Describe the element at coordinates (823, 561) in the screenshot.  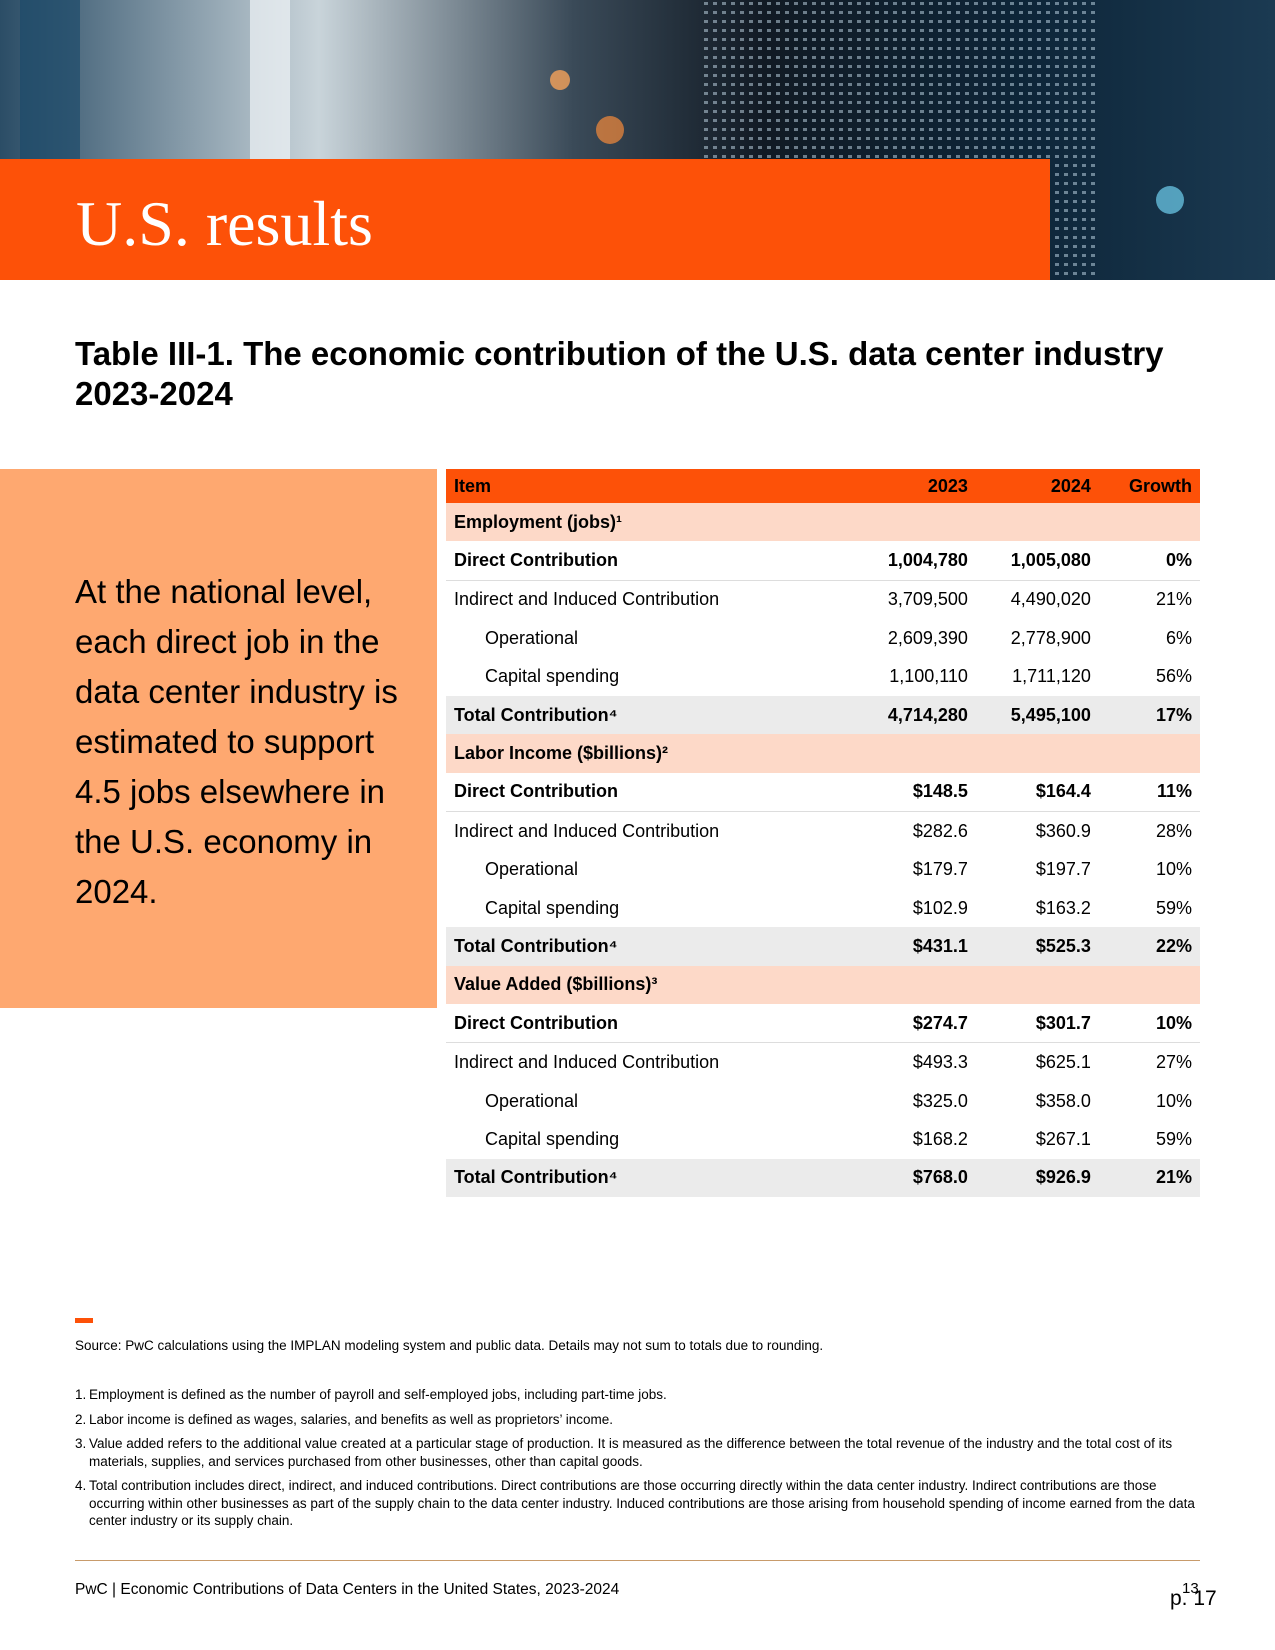
I see `data-row: Direct Contribution 1,004,780 1,005,080 0%` at that location.